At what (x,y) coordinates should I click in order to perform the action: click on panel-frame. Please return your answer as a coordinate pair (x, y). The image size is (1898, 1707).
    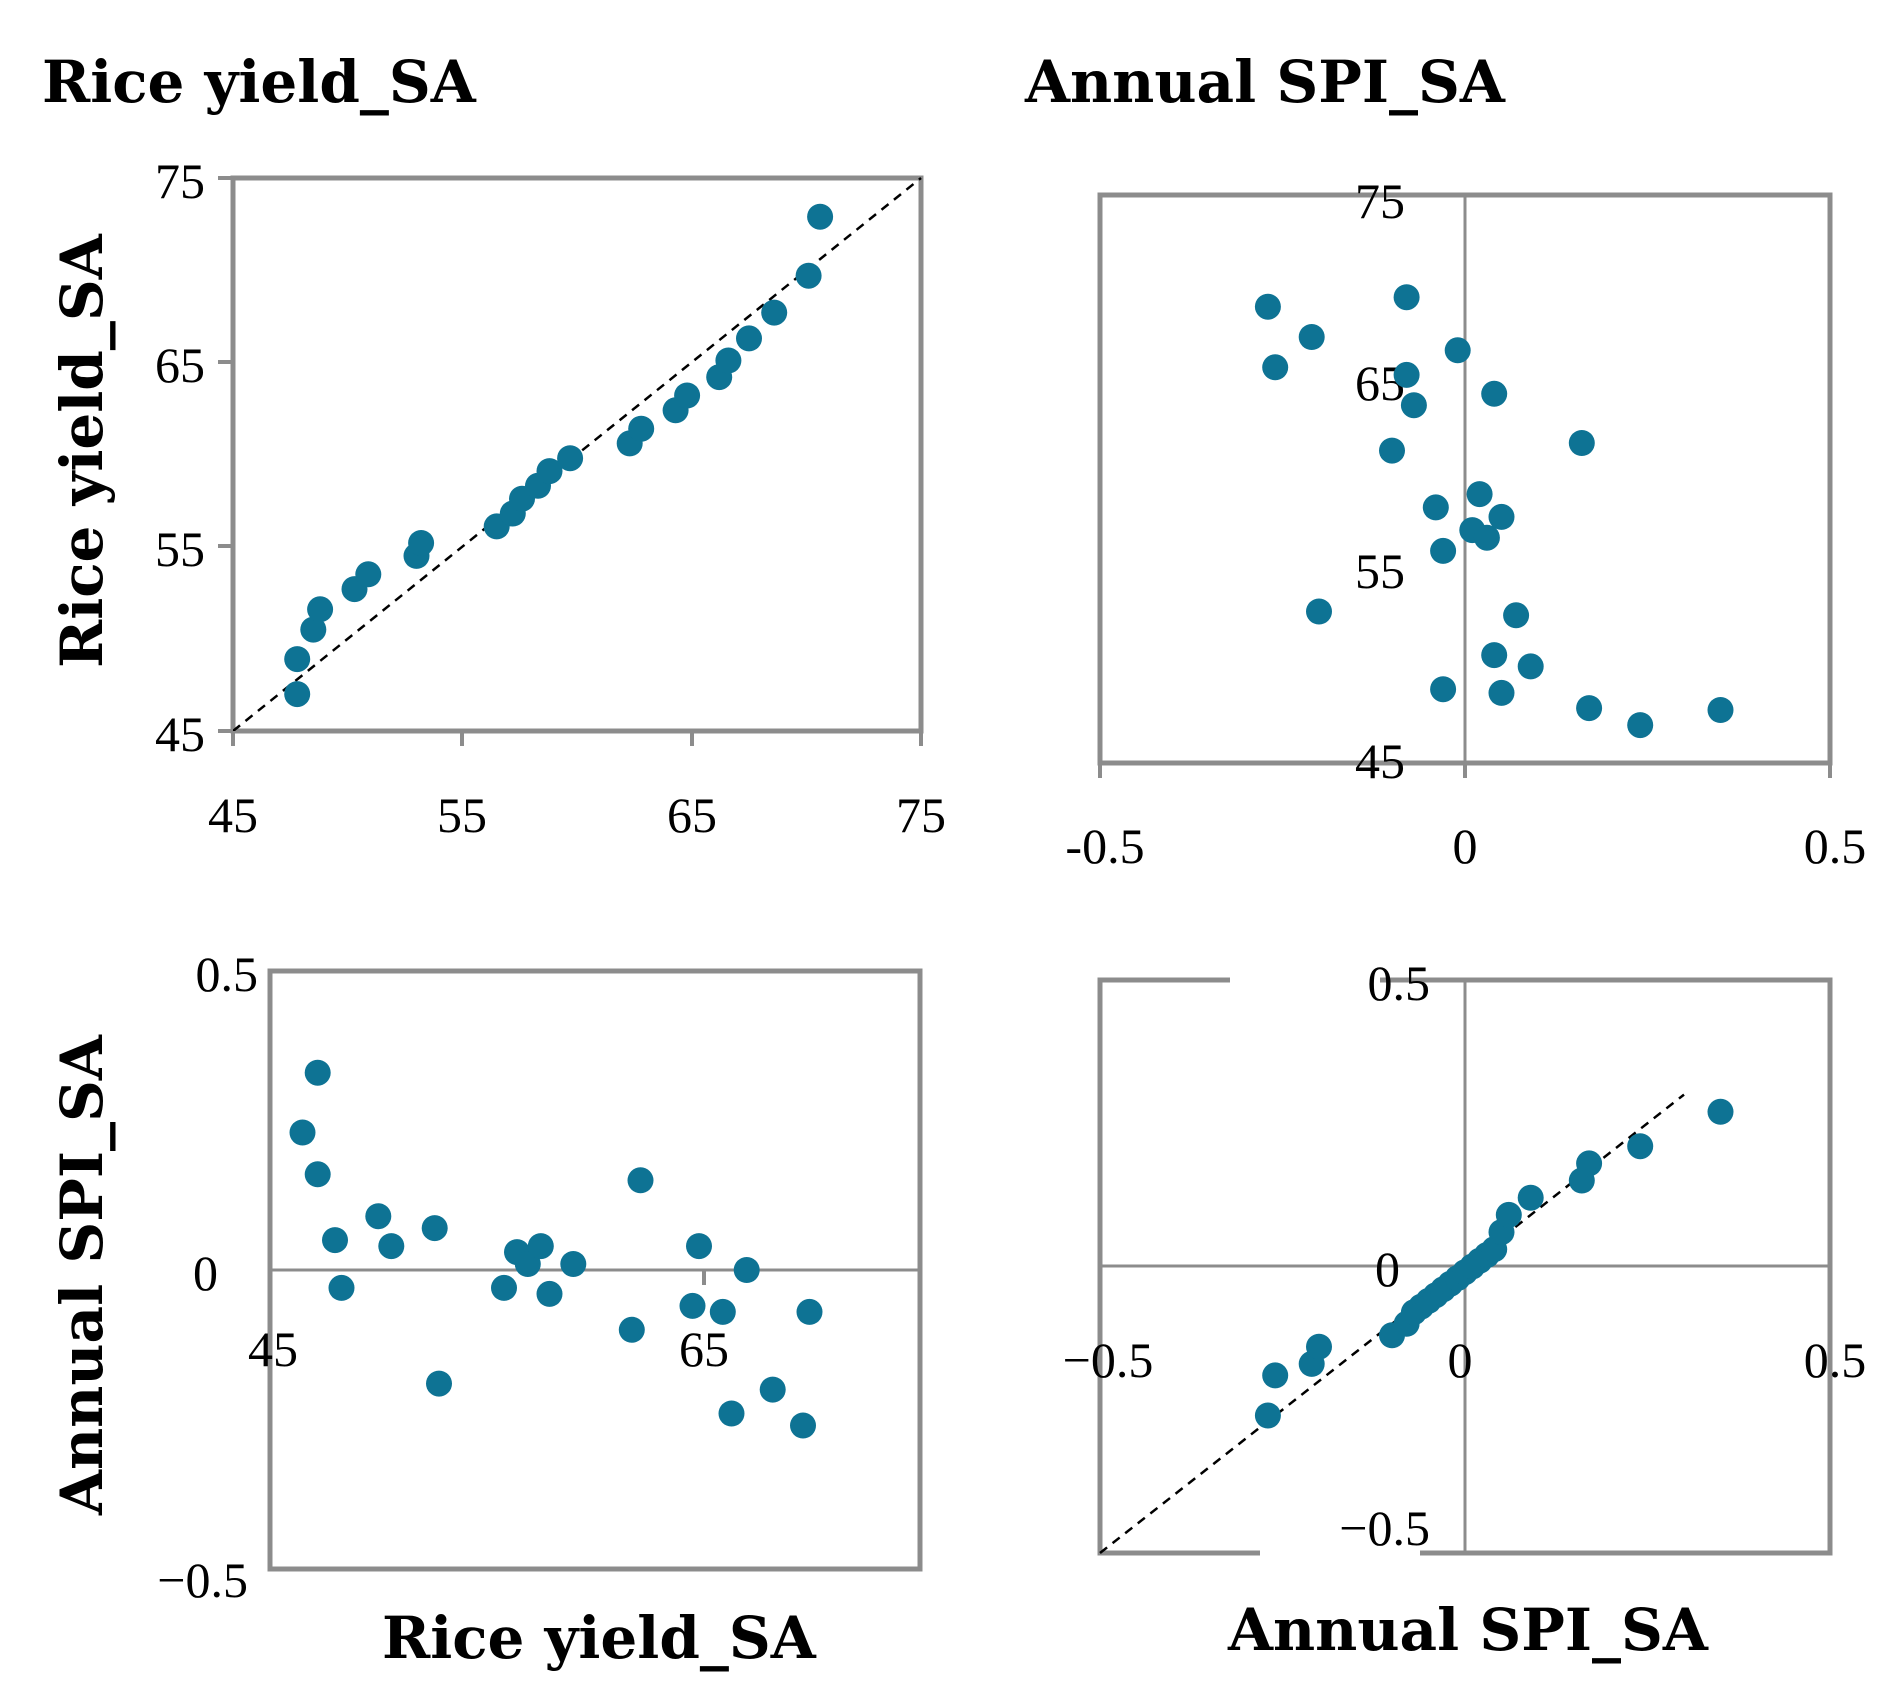
    Looking at the image, I should click on (577, 454).